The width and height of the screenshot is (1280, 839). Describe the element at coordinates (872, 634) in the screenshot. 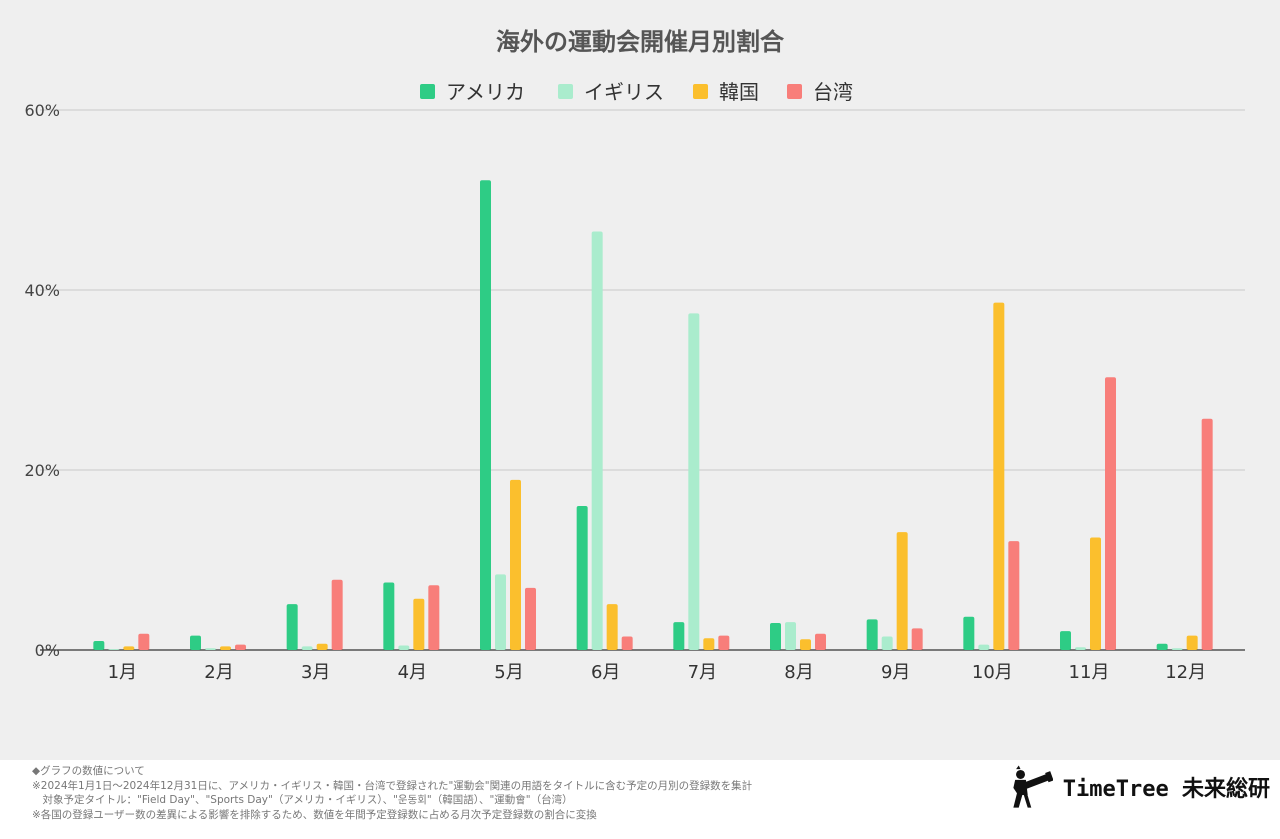

I see `bar-アメリカ-9月` at that location.